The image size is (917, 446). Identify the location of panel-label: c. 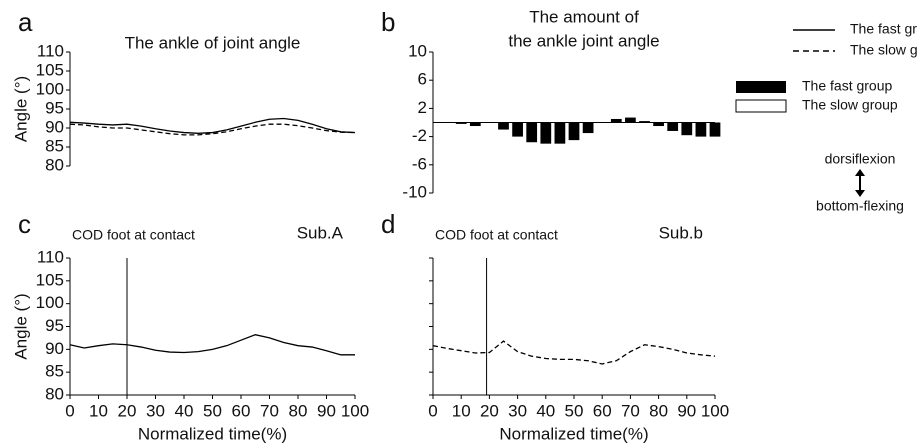
(24, 224).